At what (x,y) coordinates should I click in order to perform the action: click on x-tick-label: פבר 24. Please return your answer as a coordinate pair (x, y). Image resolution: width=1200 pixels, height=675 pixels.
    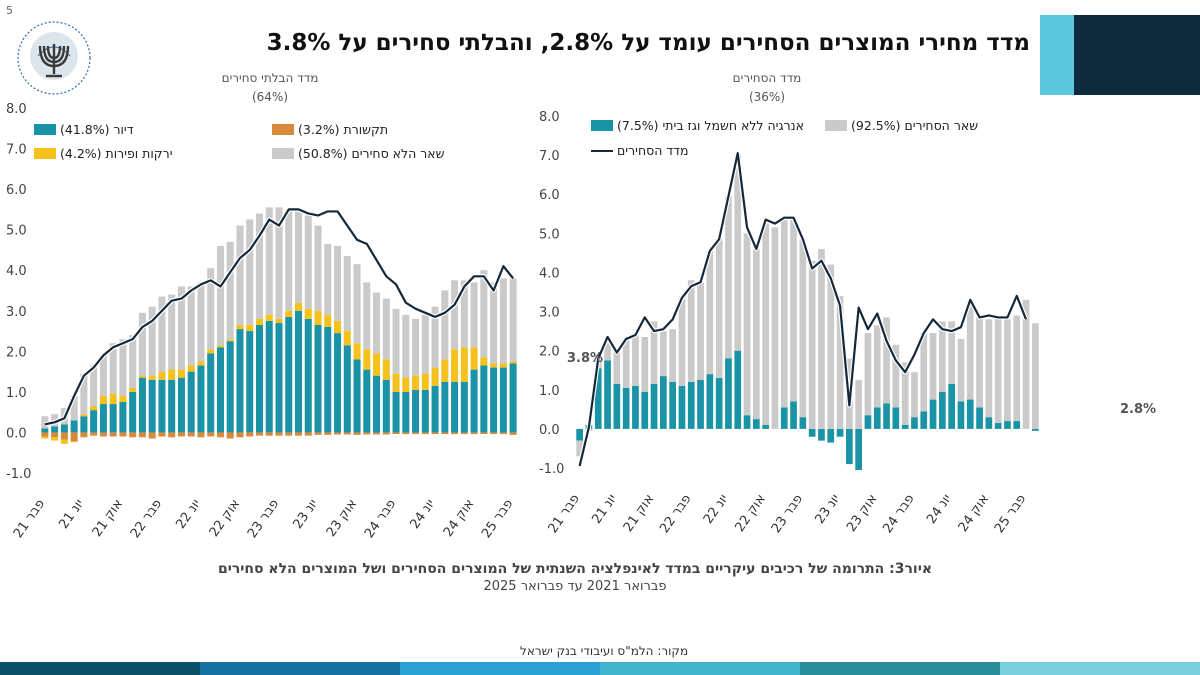
    Looking at the image, I should click on (380, 519).